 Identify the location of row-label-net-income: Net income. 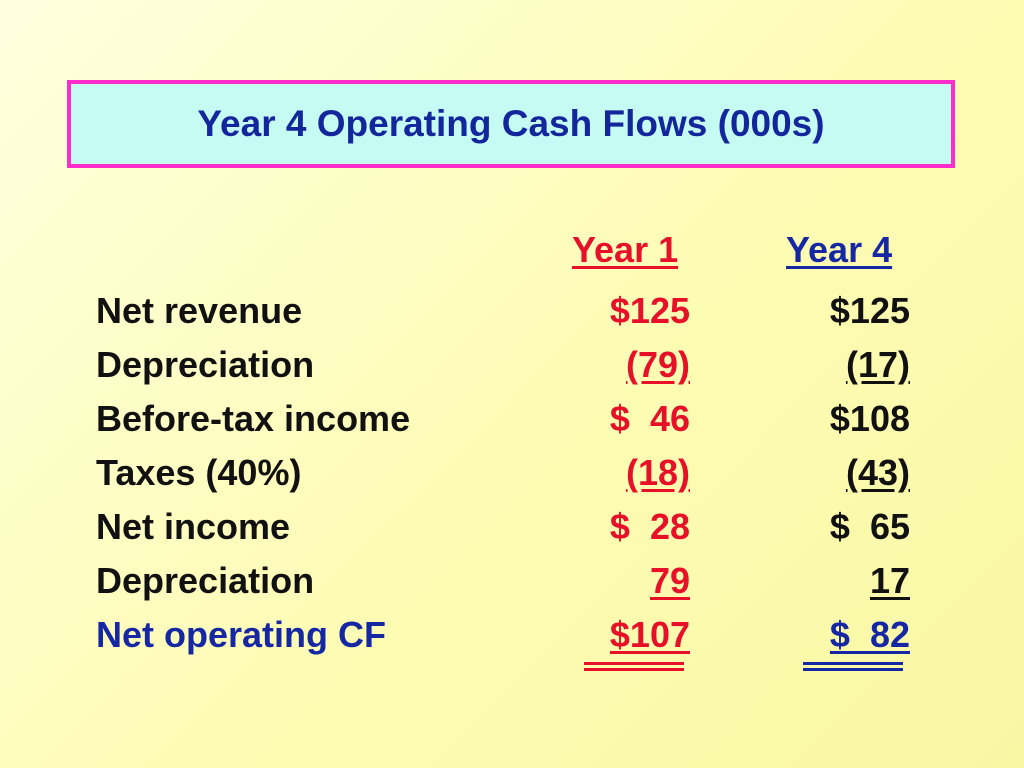
(193, 526).